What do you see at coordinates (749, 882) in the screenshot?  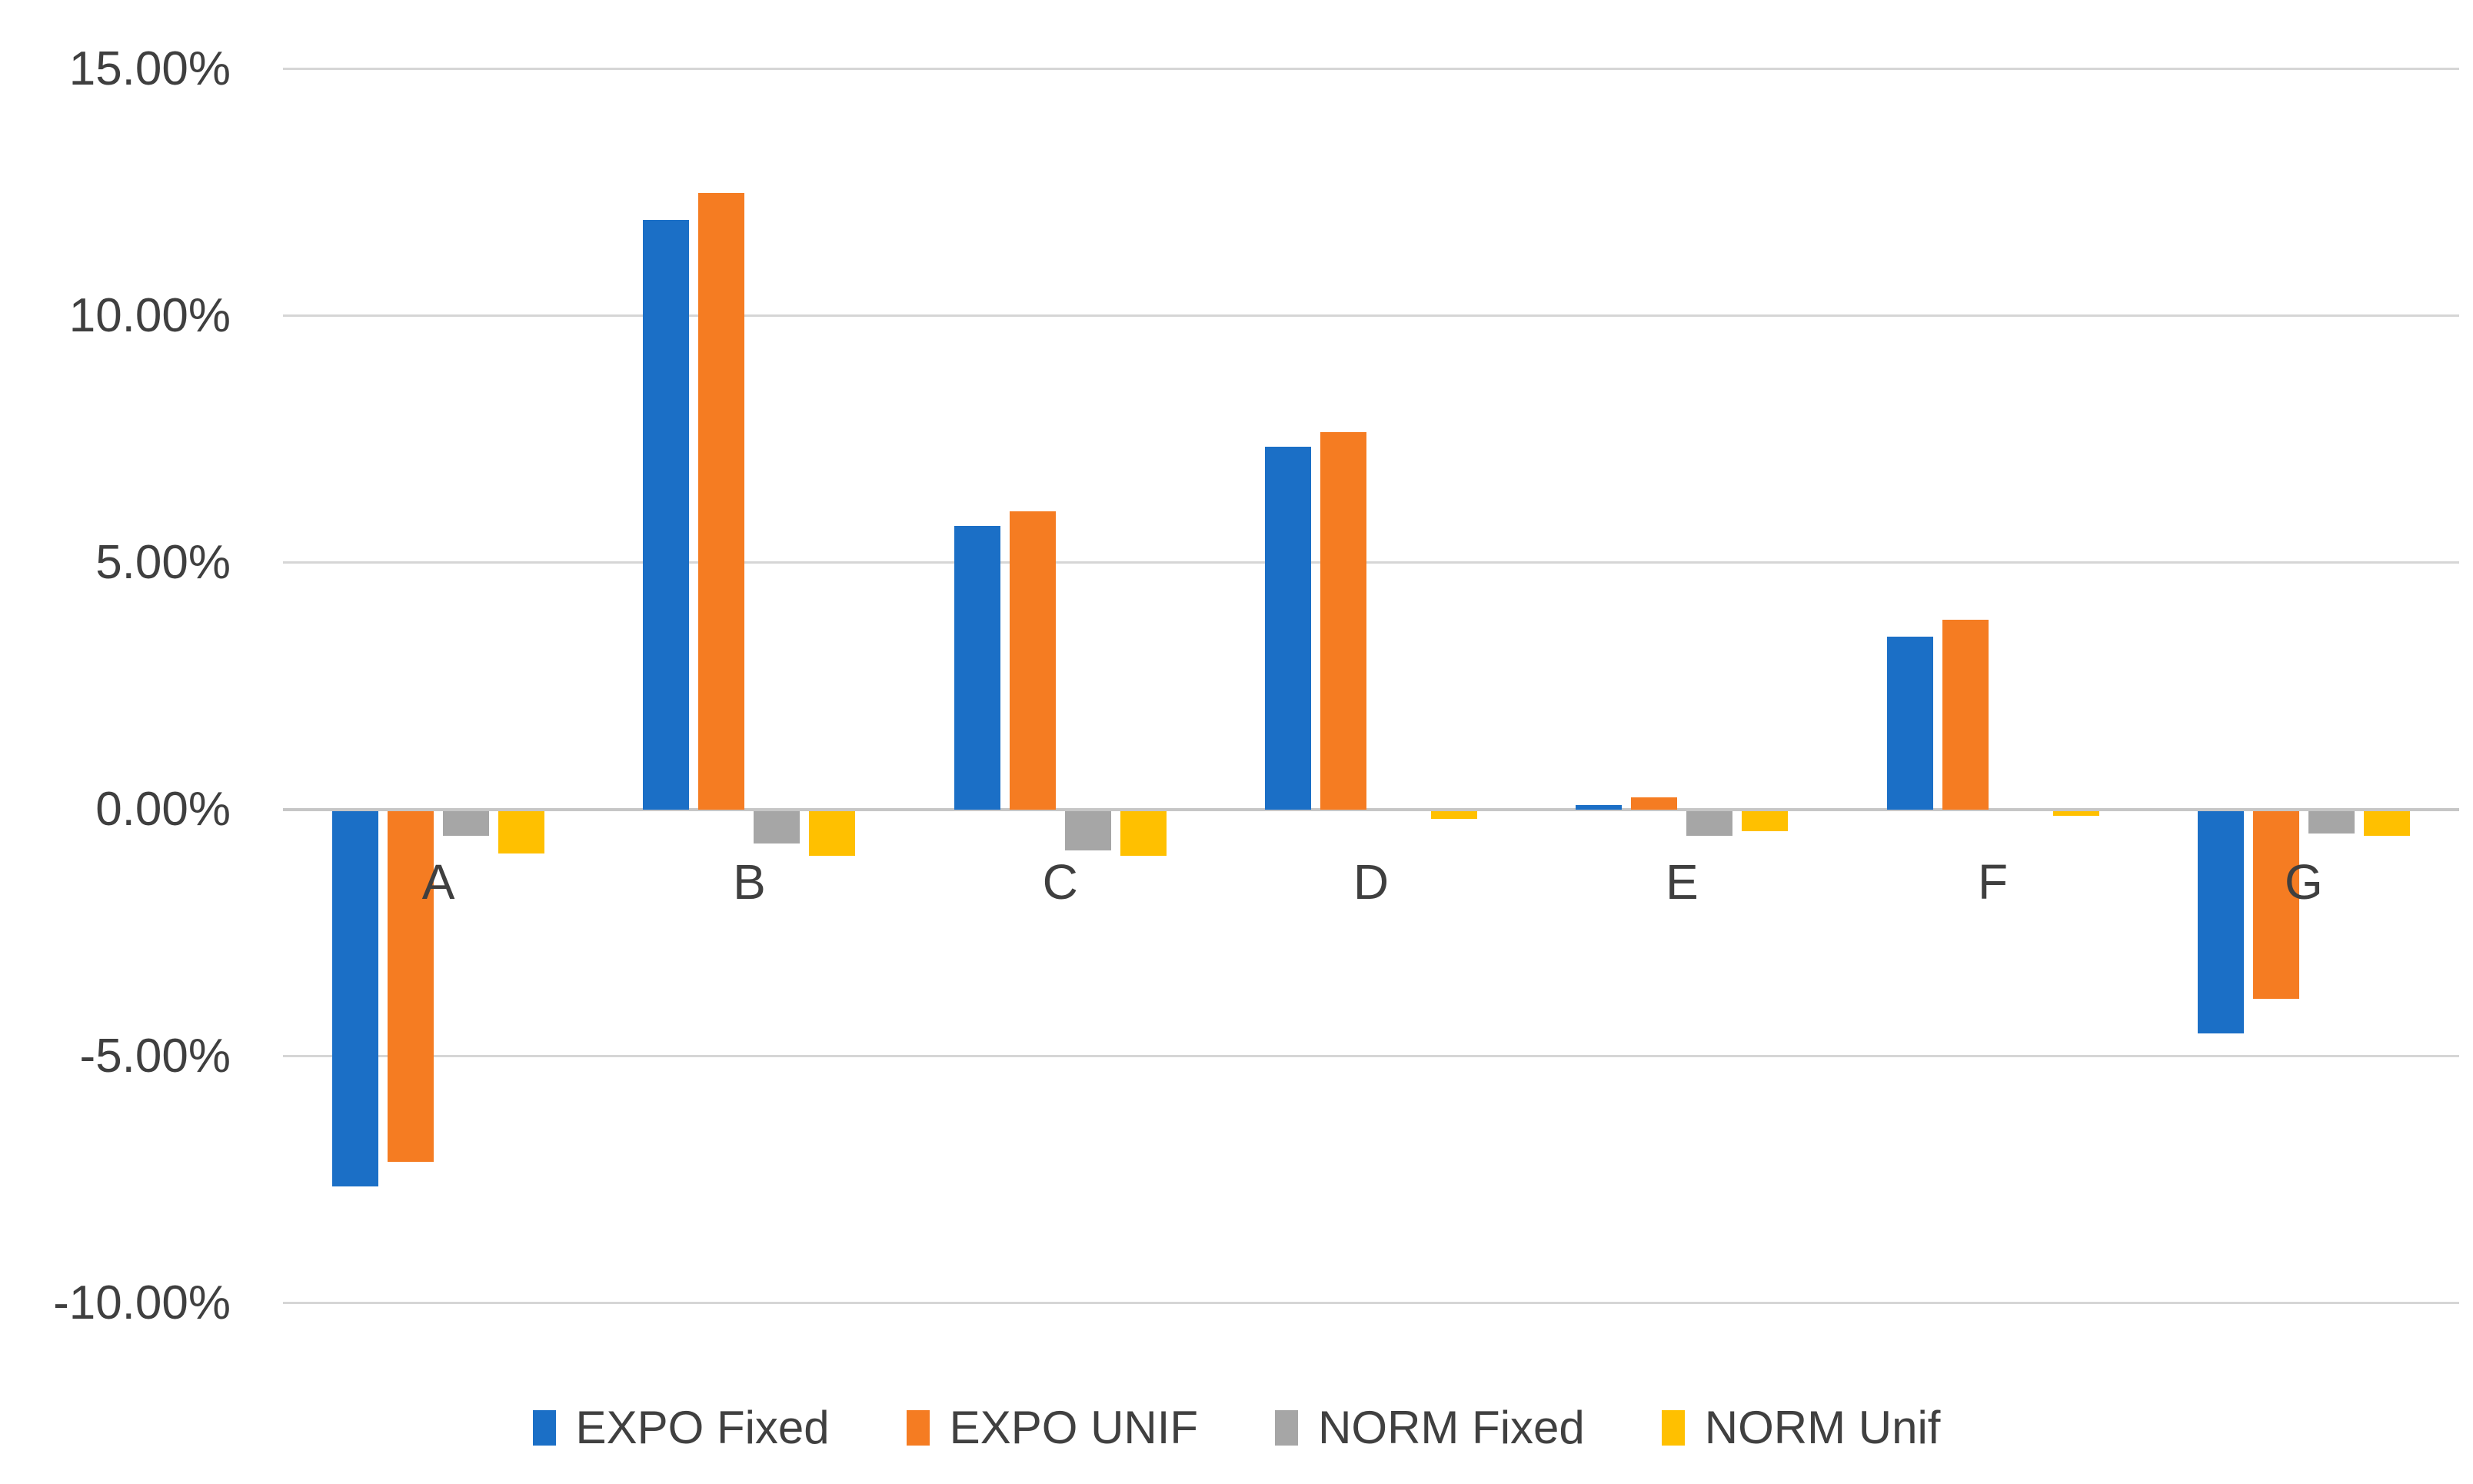 I see `category-label-b: B` at bounding box center [749, 882].